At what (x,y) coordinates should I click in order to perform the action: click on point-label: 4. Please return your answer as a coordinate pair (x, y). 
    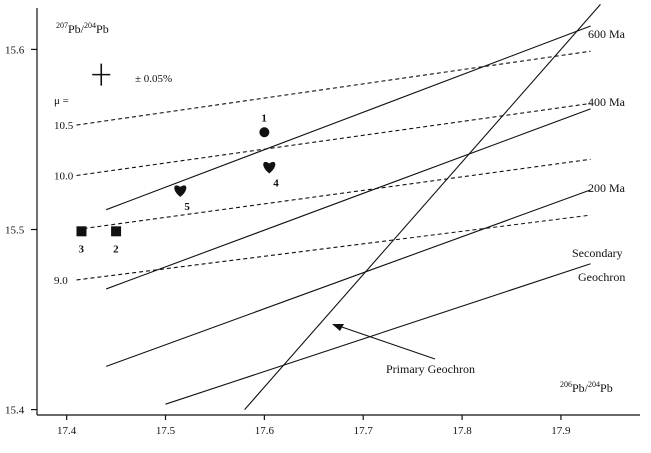
    Looking at the image, I should click on (276, 183).